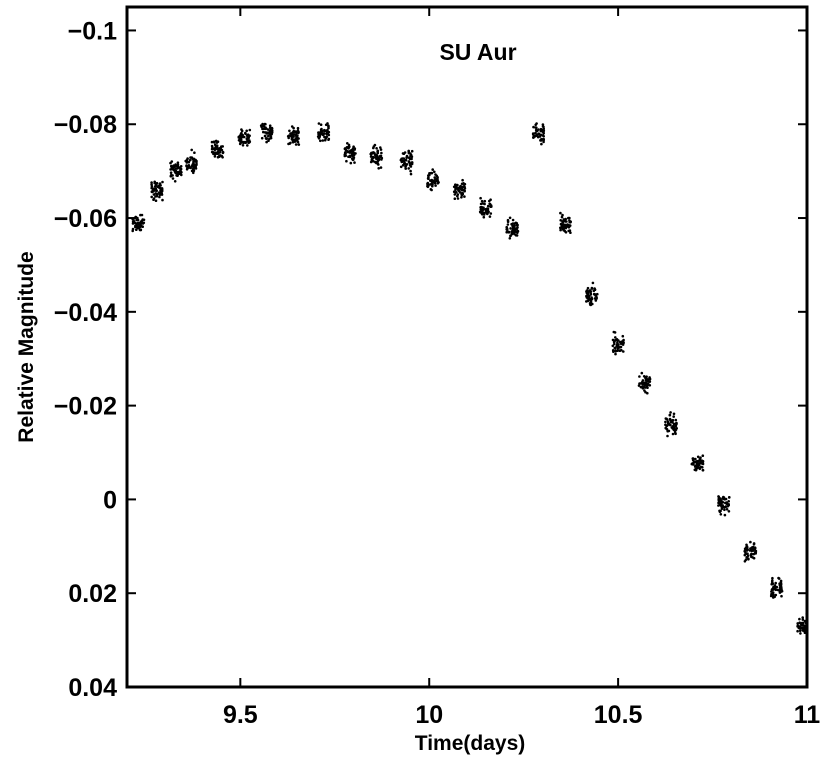 This screenshot has height=761, width=830. Describe the element at coordinates (92, 31) in the screenshot. I see `y-tick-label: −0.1` at that location.